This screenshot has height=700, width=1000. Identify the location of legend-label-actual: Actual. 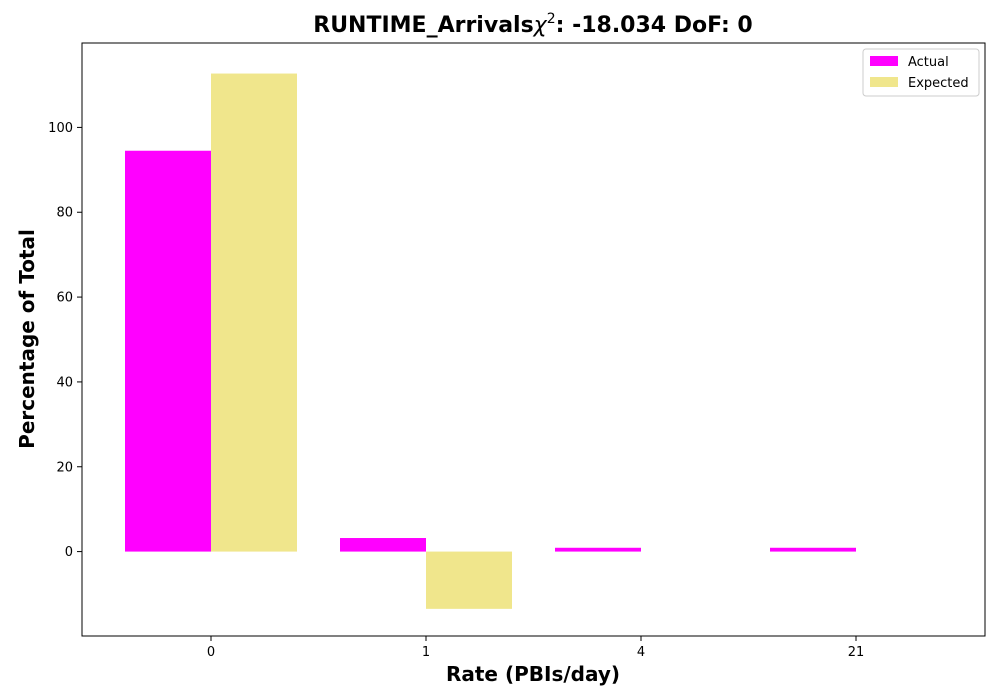
(928, 62).